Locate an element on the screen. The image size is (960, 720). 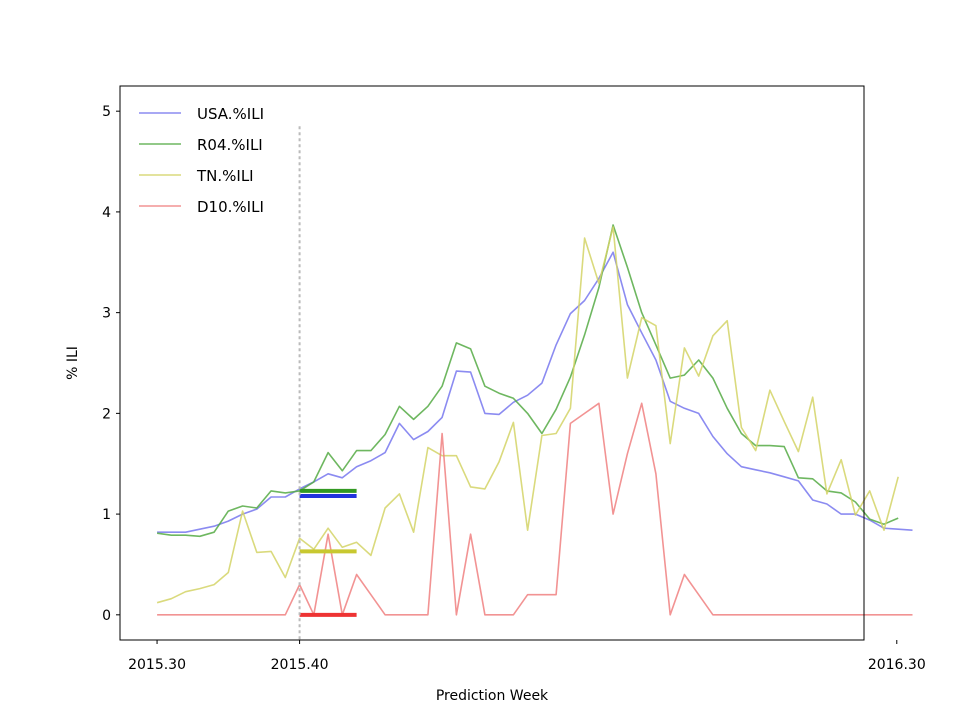
x-axis-ticks: 2015.30 2015.40 2016.30 is located at coordinates (527, 656).